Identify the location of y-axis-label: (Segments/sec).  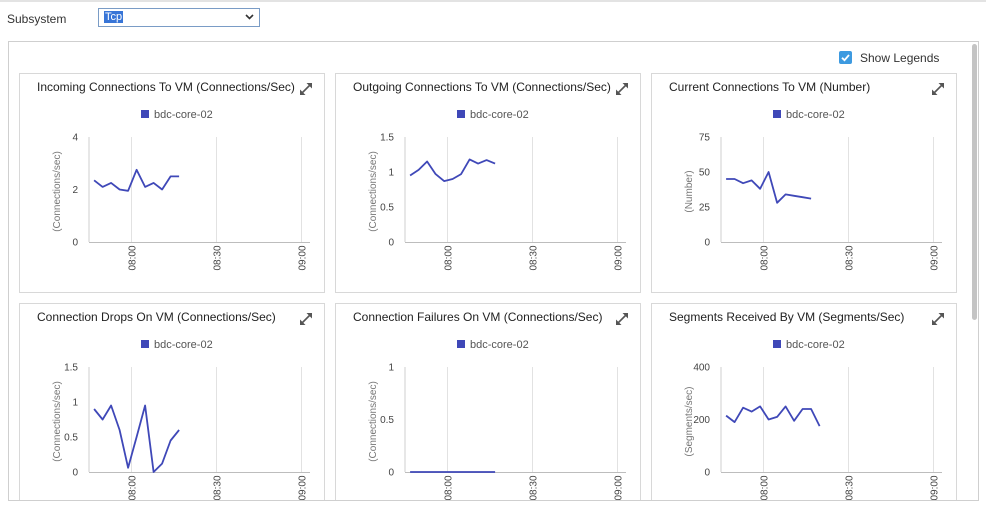
(689, 421).